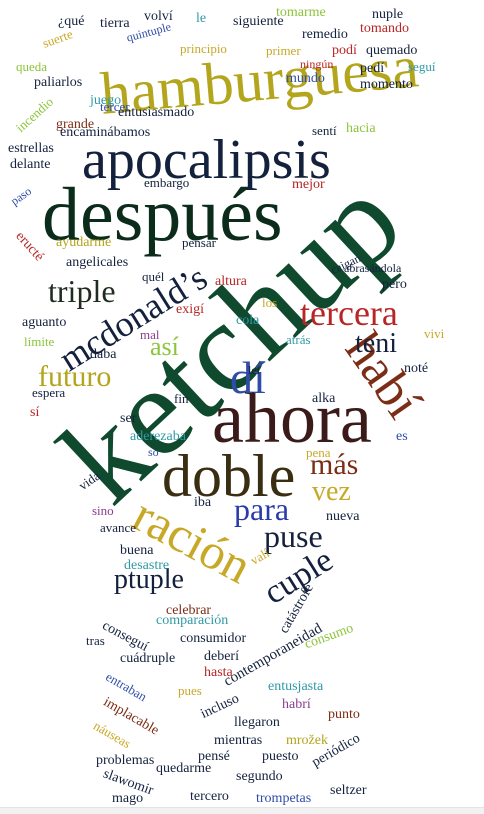 The height and width of the screenshot is (814, 484). Describe the element at coordinates (156, 112) in the screenshot. I see `cloud-word: entusiasmado` at that location.